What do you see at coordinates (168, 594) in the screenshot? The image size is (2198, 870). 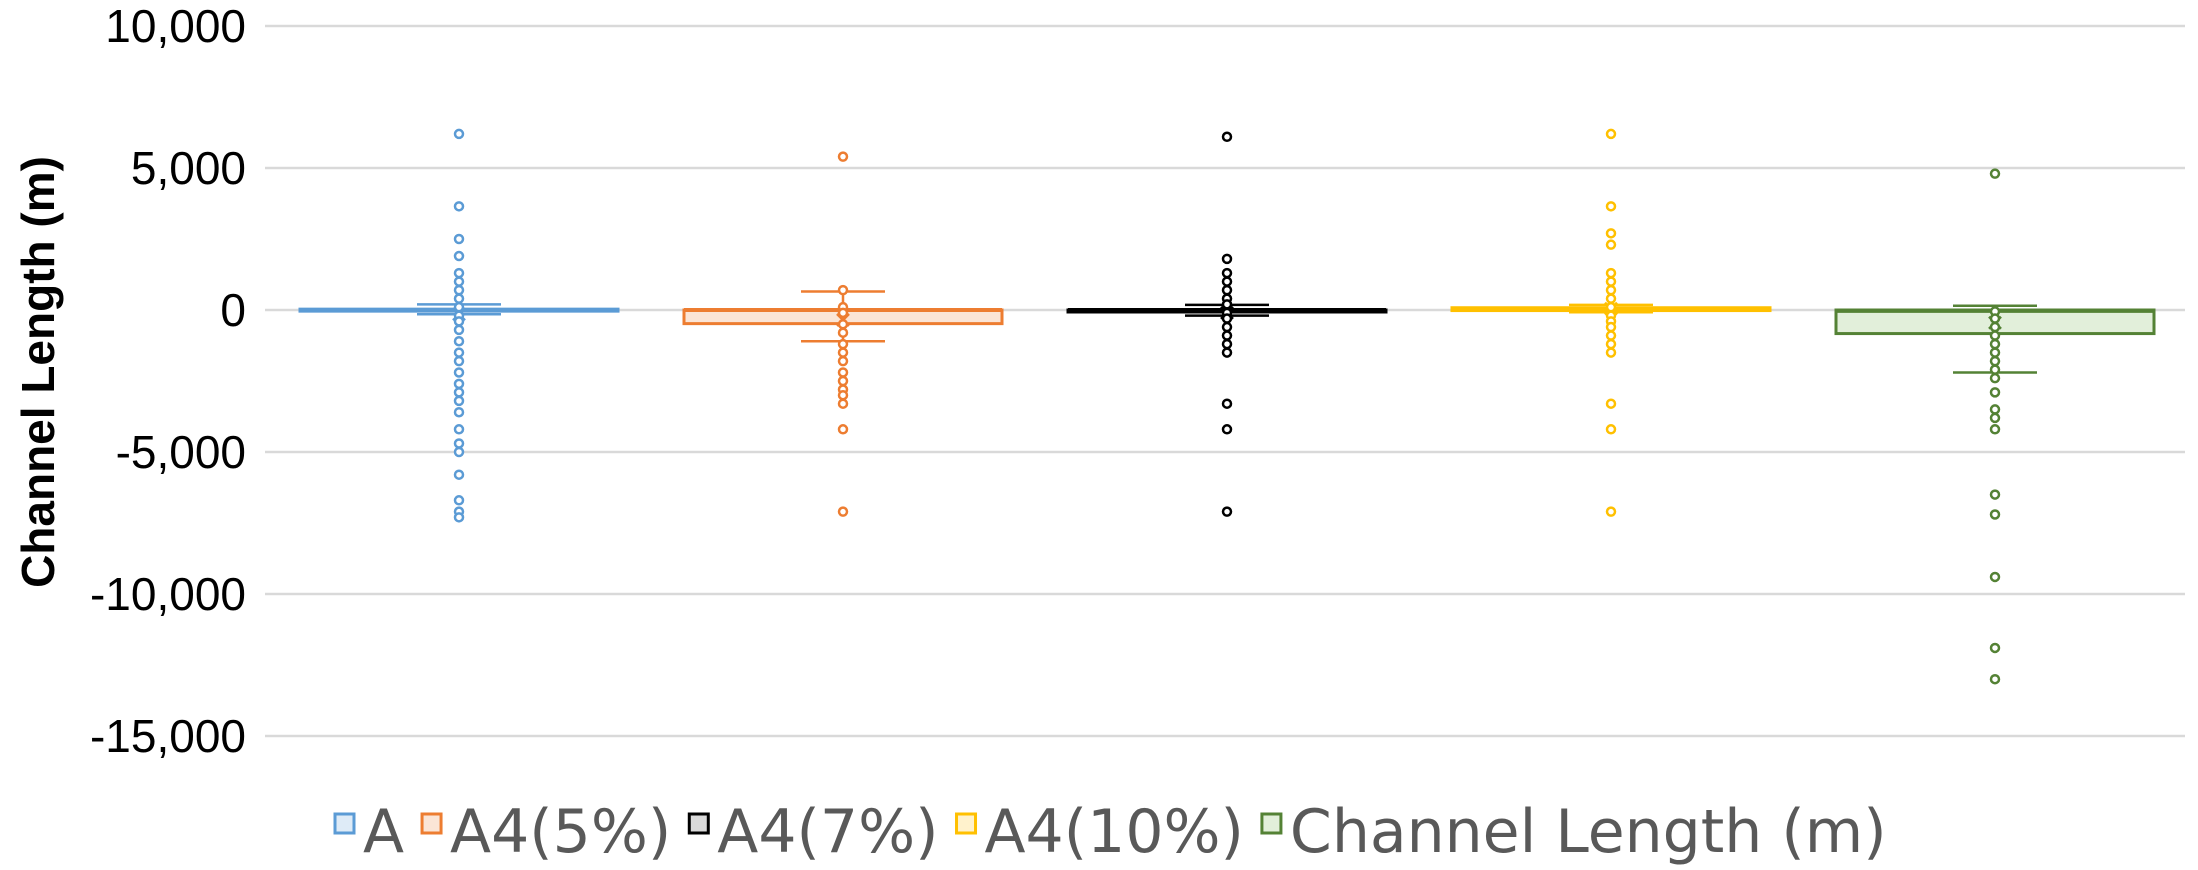 I see `y-tick-label: -10,000` at bounding box center [168, 594].